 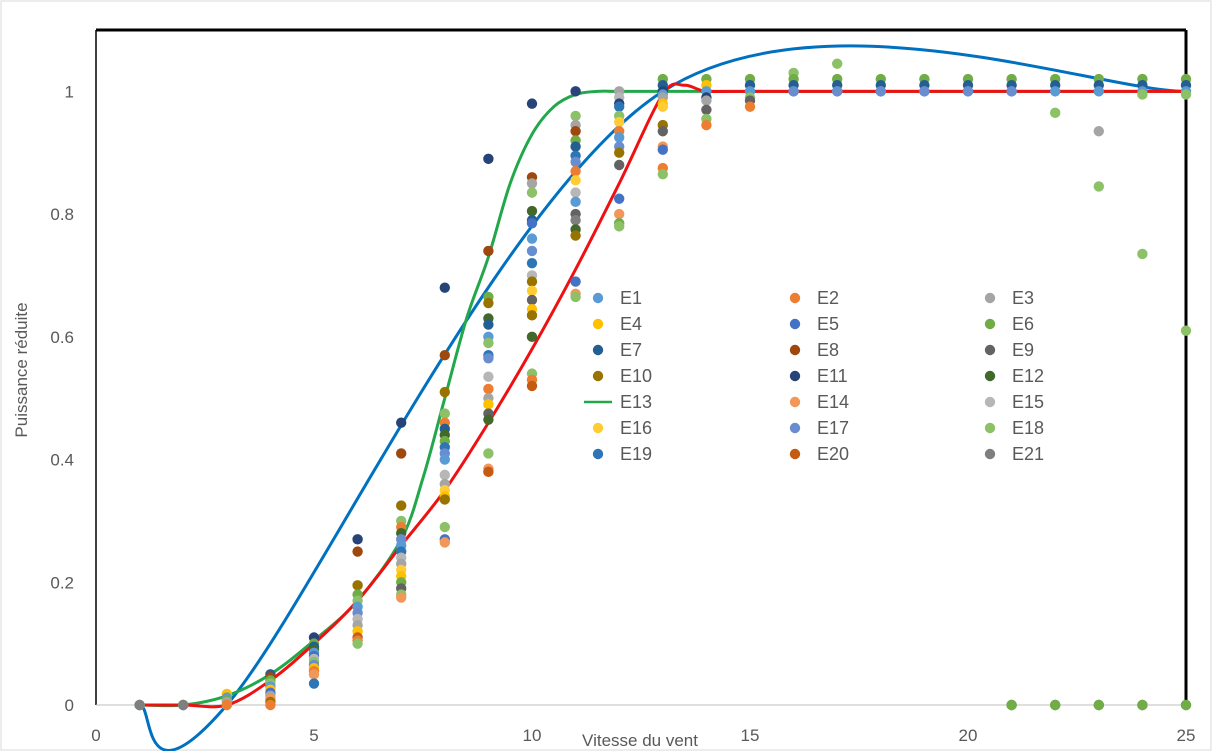 What do you see at coordinates (62, 214) in the screenshot?
I see `y-tick-label: 0.8` at bounding box center [62, 214].